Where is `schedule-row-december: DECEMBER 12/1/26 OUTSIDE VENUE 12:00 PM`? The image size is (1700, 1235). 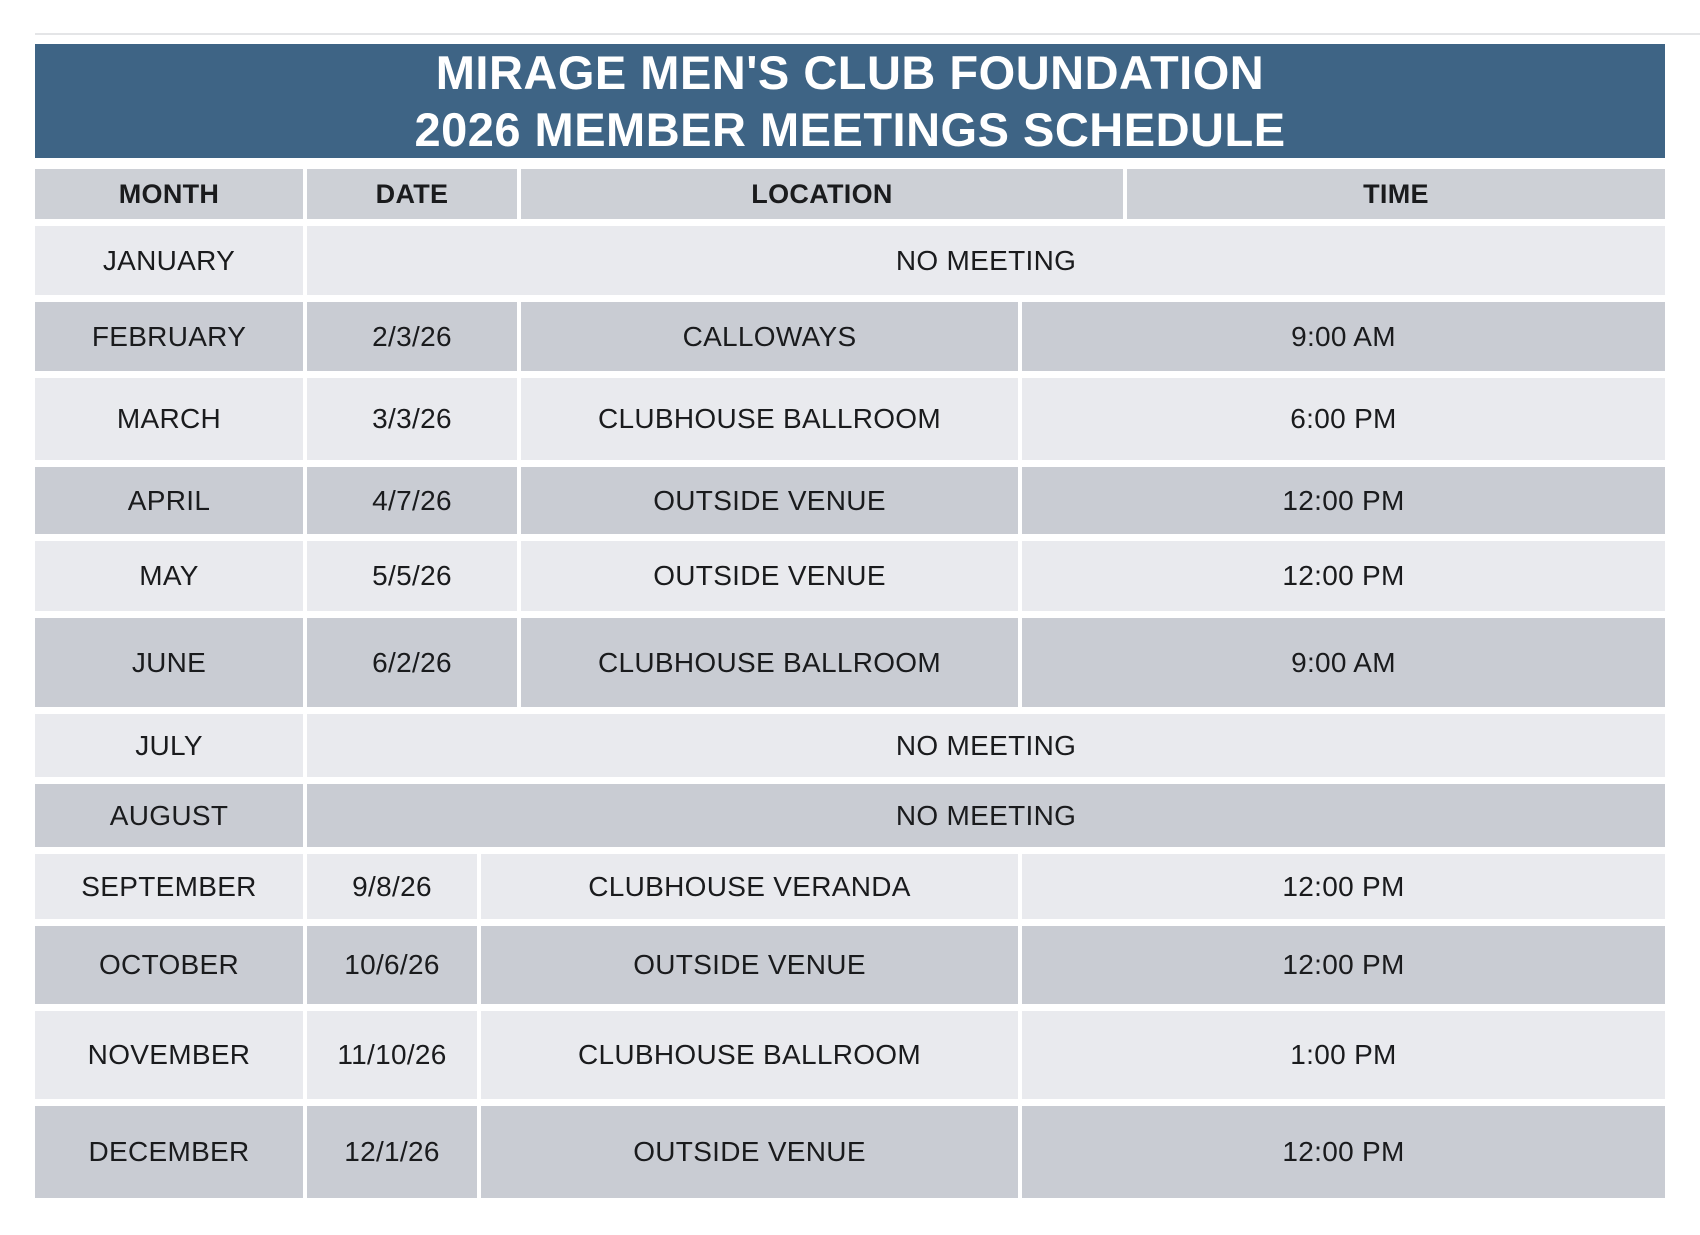 schedule-row-december: DECEMBER 12/1/26 OUTSIDE VENUE 12:00 PM is located at coordinates (850, 1152).